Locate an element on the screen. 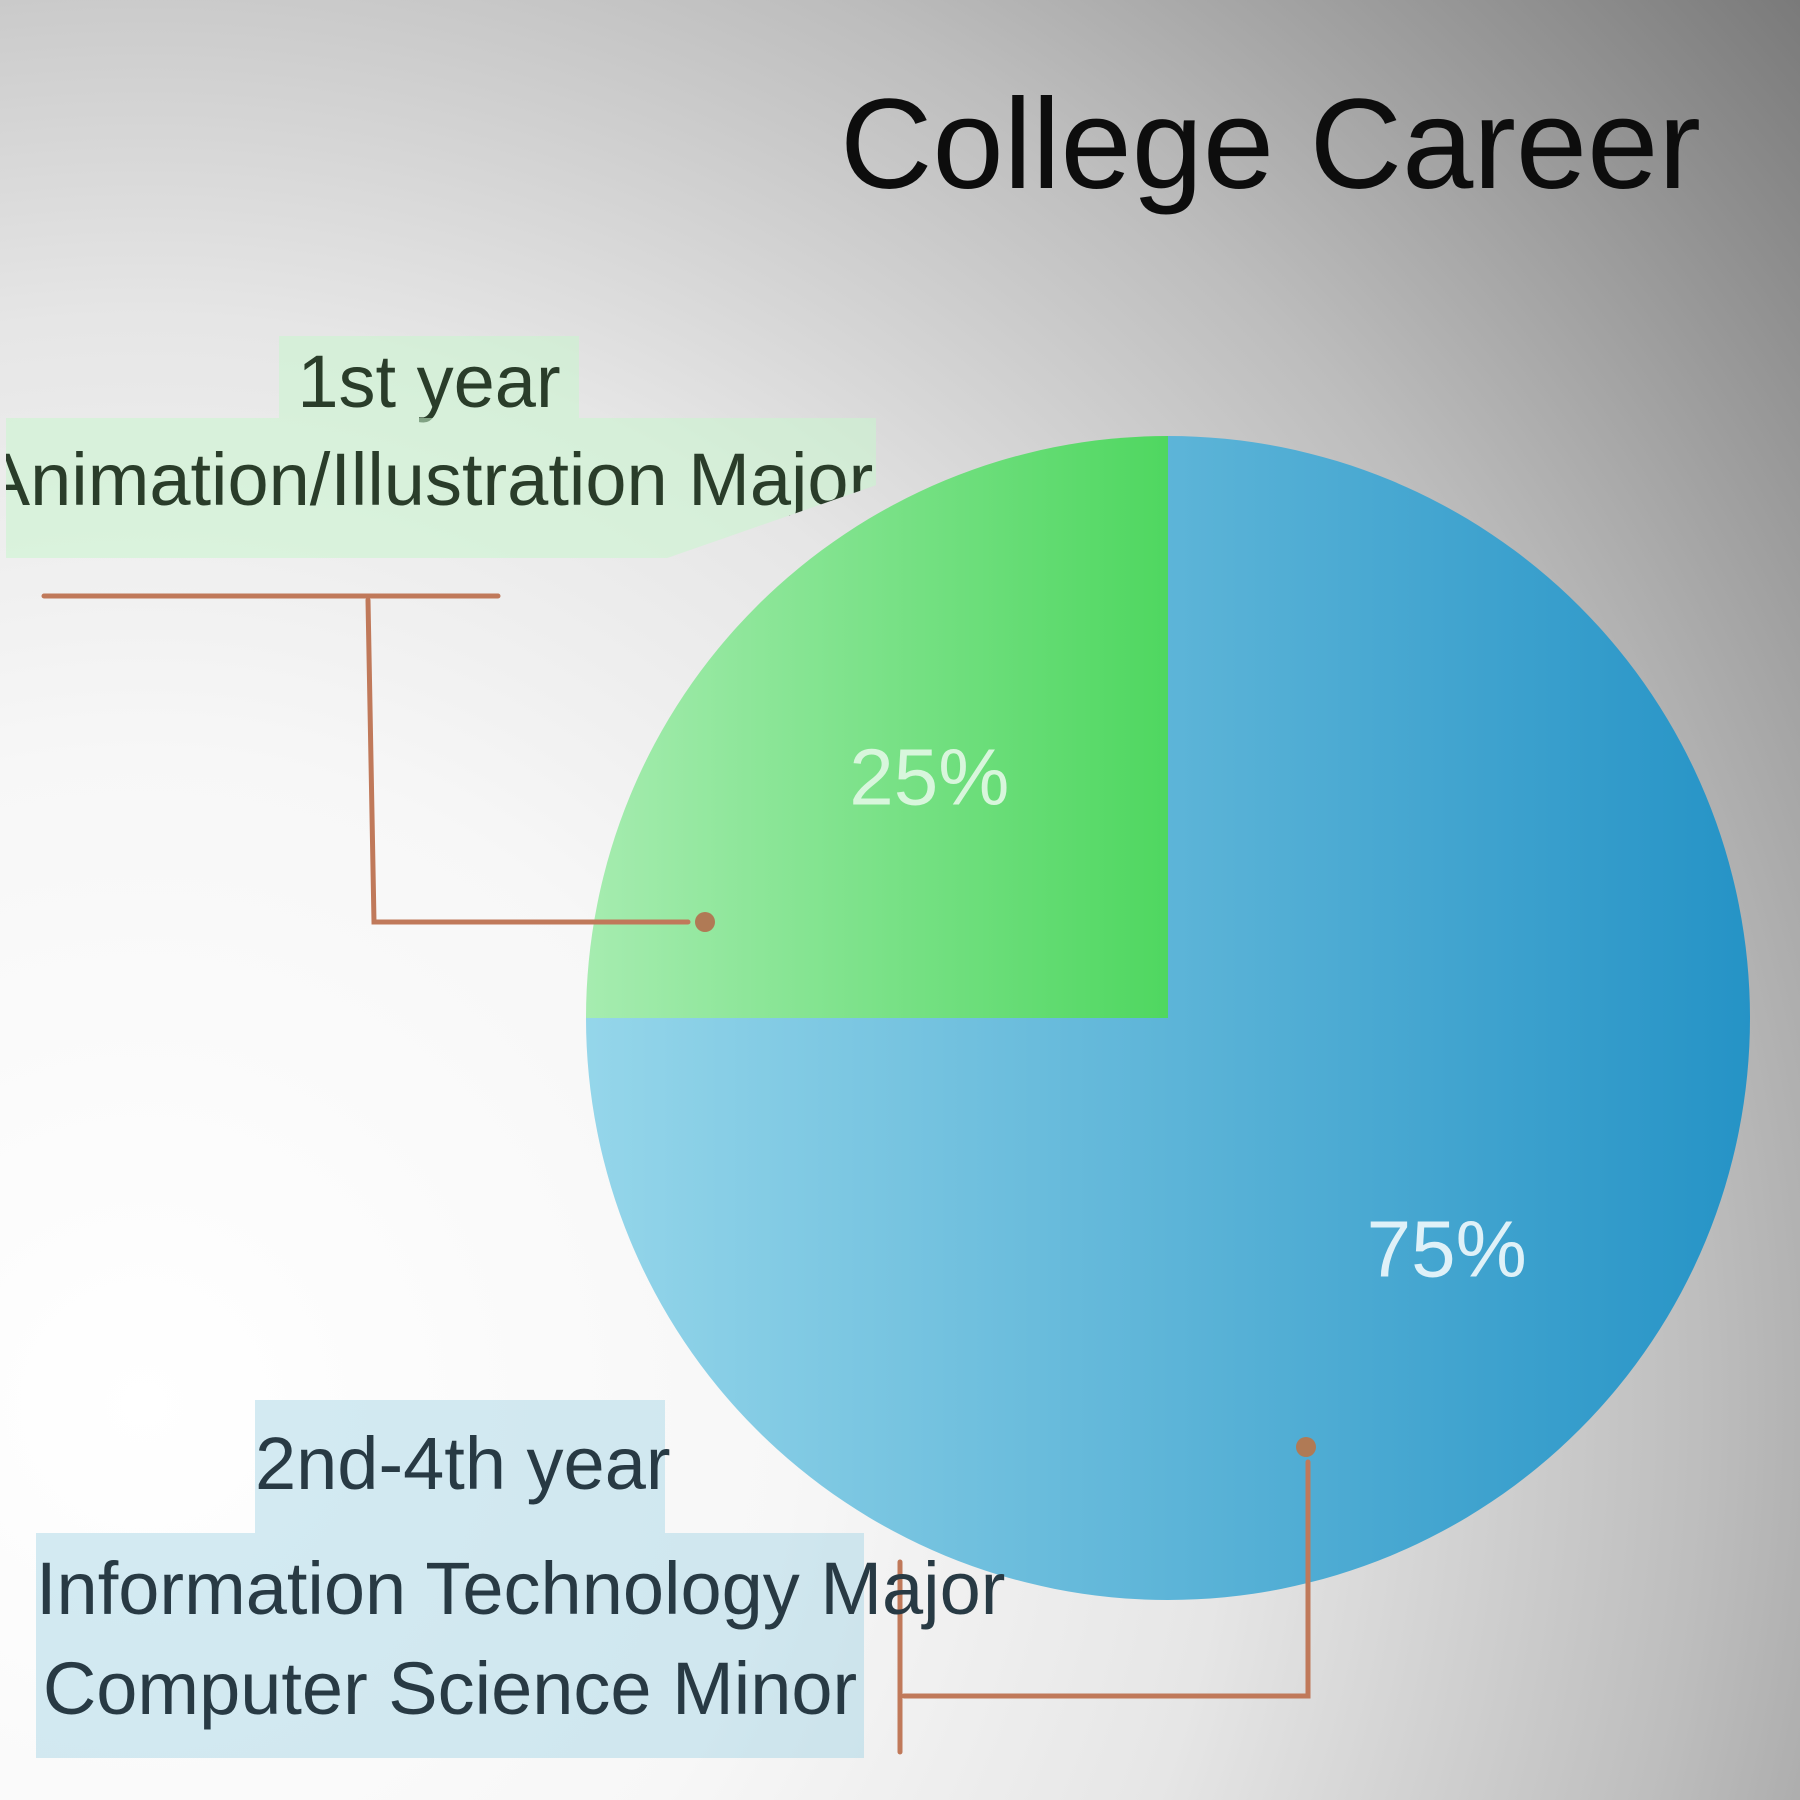 Image resolution: width=1800 pixels, height=1800 pixels. label-1st-year-text: 1st year is located at coordinates (429, 381).